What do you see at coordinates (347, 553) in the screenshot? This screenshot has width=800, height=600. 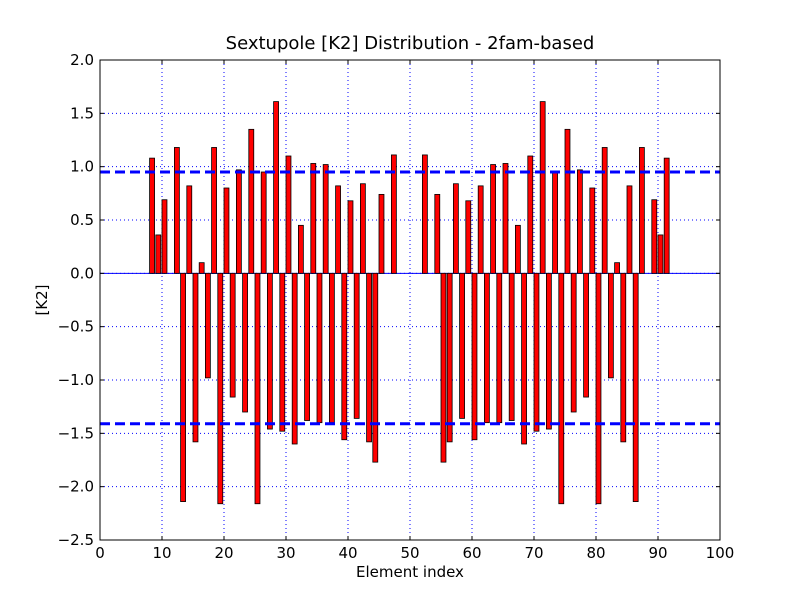 I see `x-tick-label: 40` at bounding box center [347, 553].